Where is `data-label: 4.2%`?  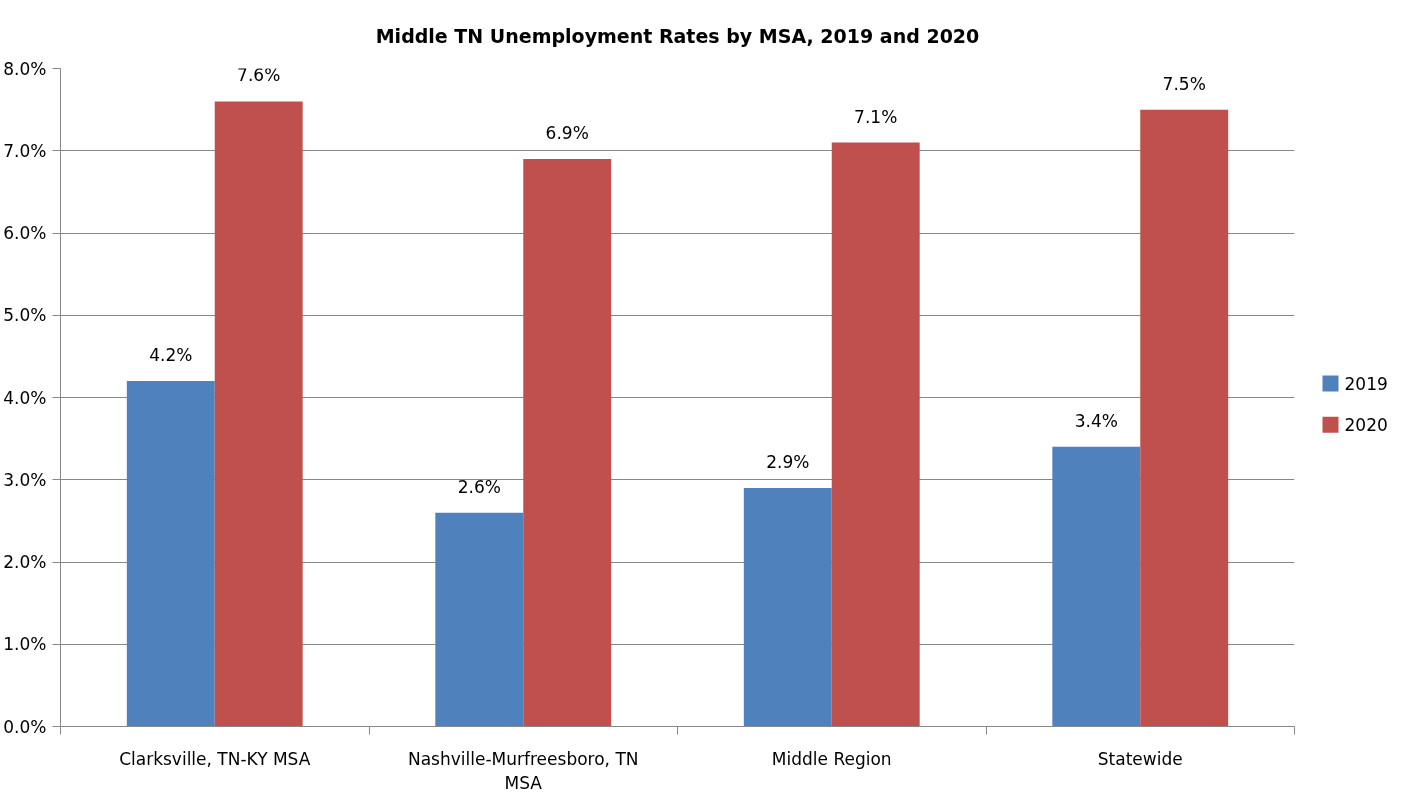 data-label: 4.2% is located at coordinates (171, 355).